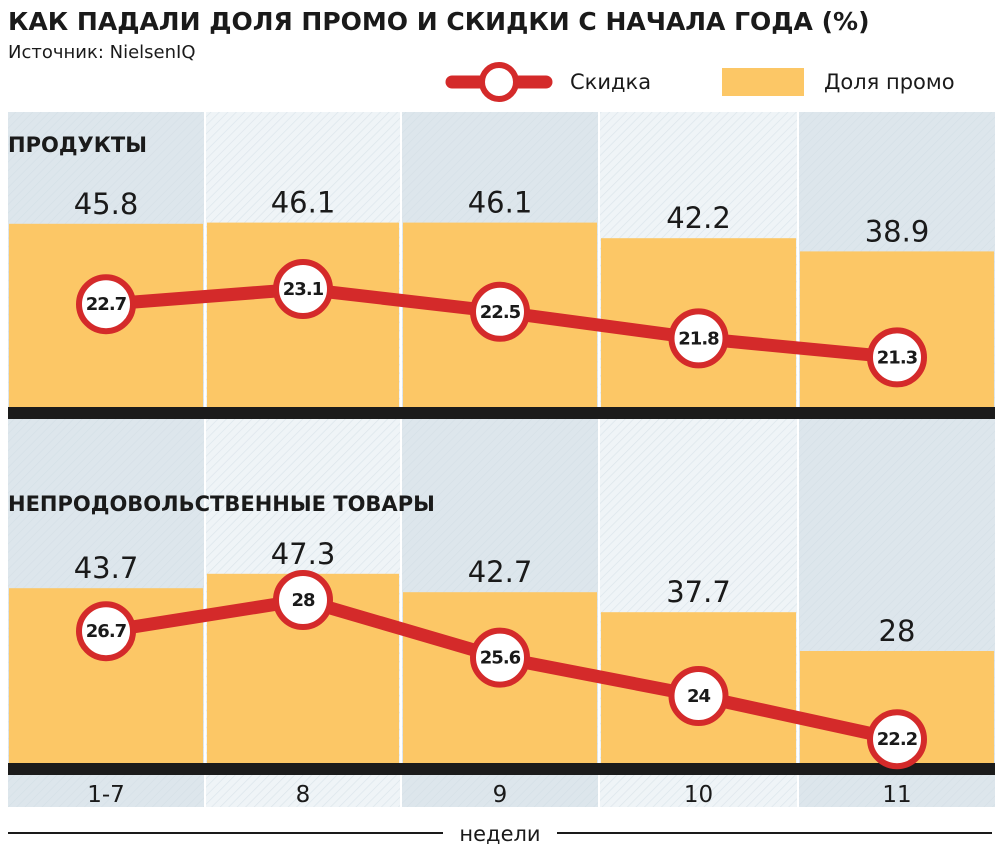 The width and height of the screenshot is (1000, 850). I want to click on discount-value-label: 22.5, so click(500, 312).